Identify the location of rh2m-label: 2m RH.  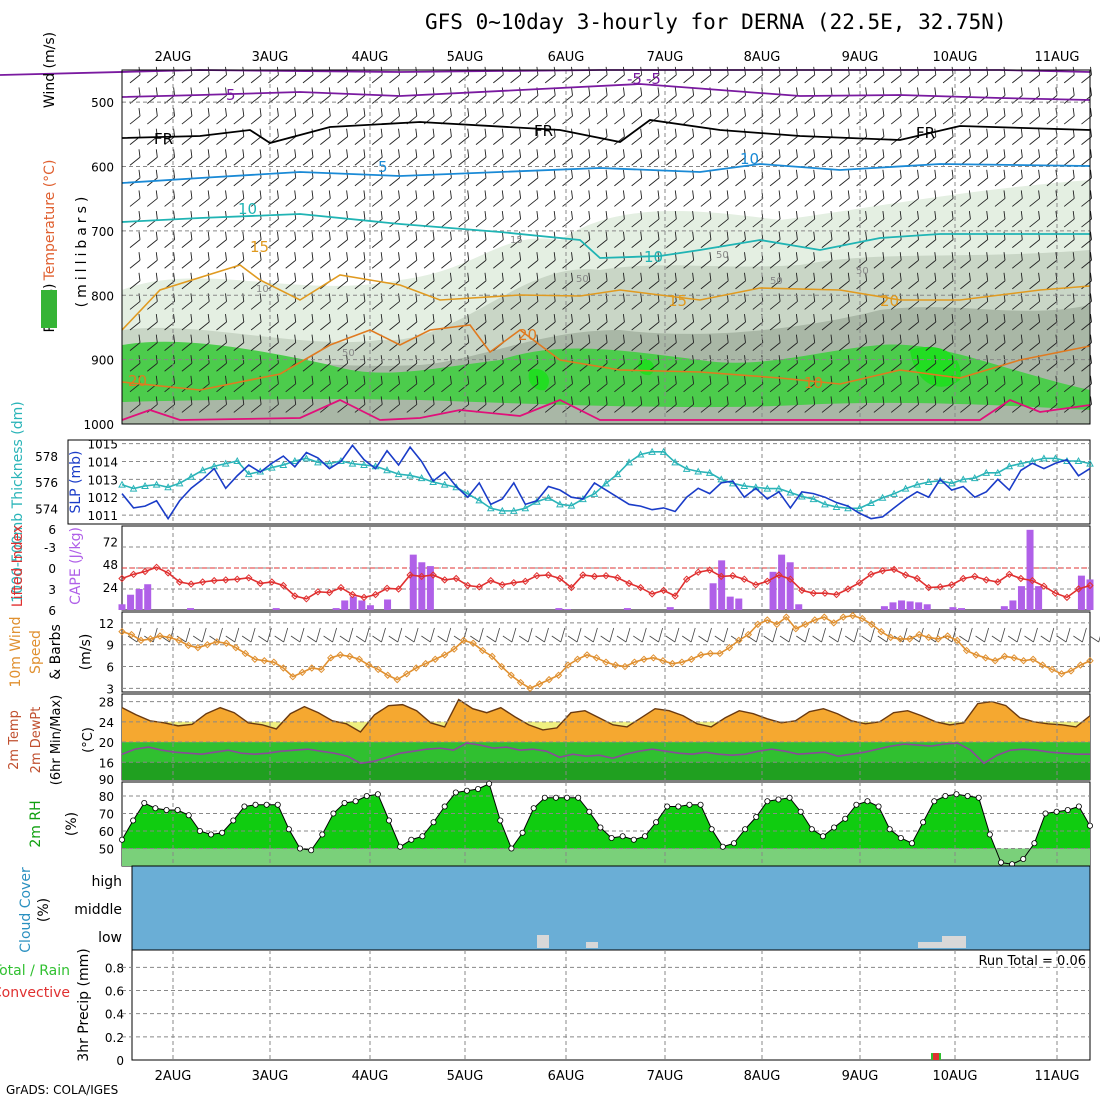
(36, 823).